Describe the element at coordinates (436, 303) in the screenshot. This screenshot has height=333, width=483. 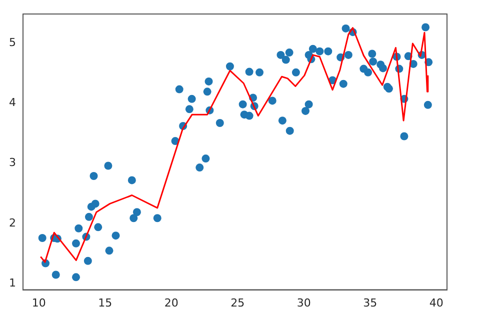
I see `x-tick-label: 40` at that location.